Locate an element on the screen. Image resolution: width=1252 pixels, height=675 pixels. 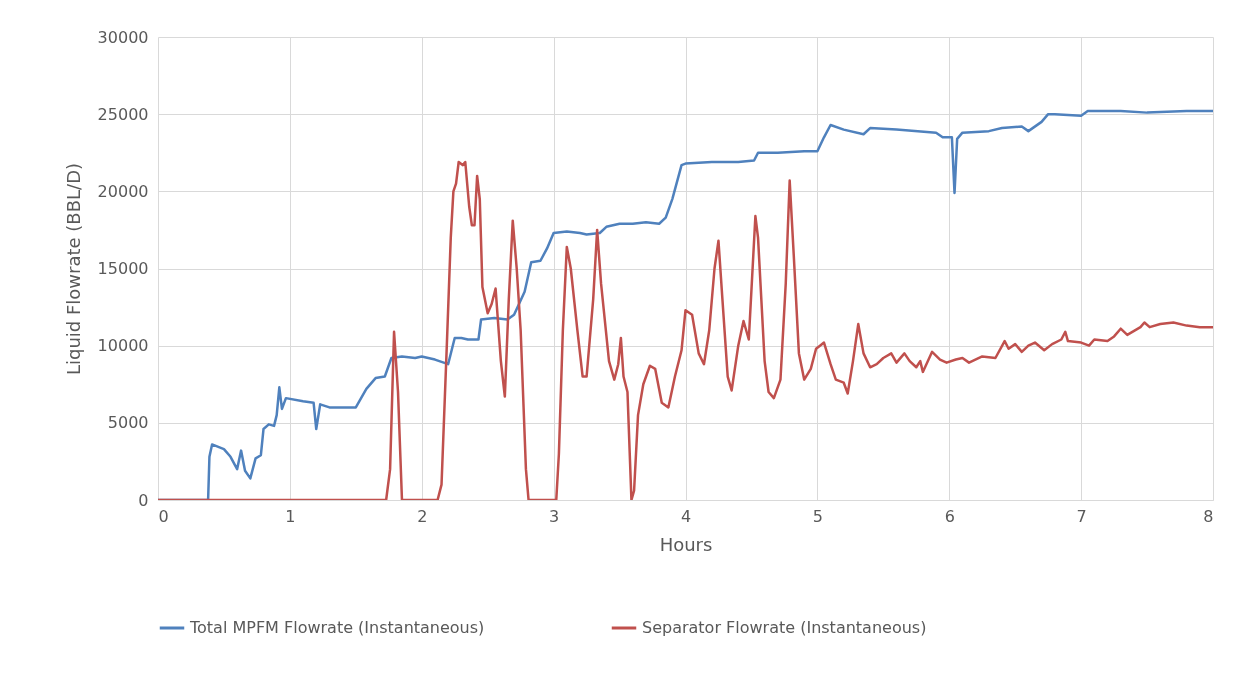
x-tick-label: 5 is located at coordinates (817, 516).